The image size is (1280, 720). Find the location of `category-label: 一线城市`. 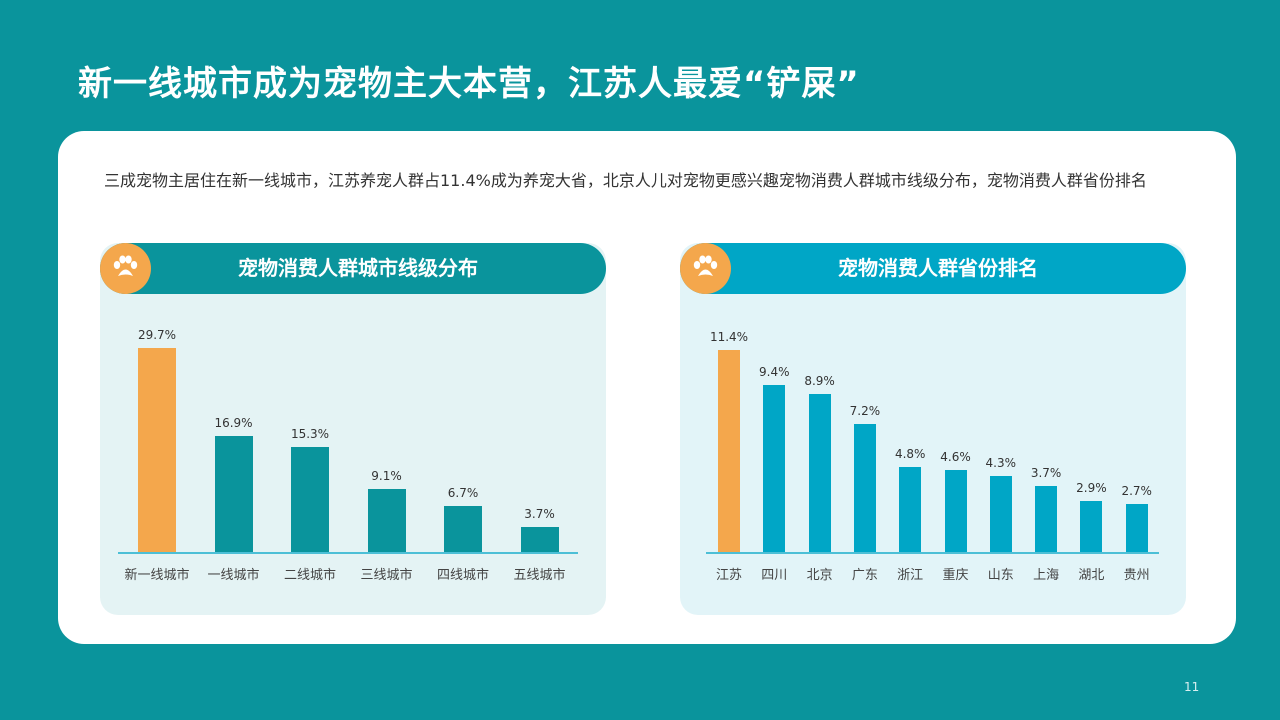

category-label: 一线城市 is located at coordinates (233, 575).